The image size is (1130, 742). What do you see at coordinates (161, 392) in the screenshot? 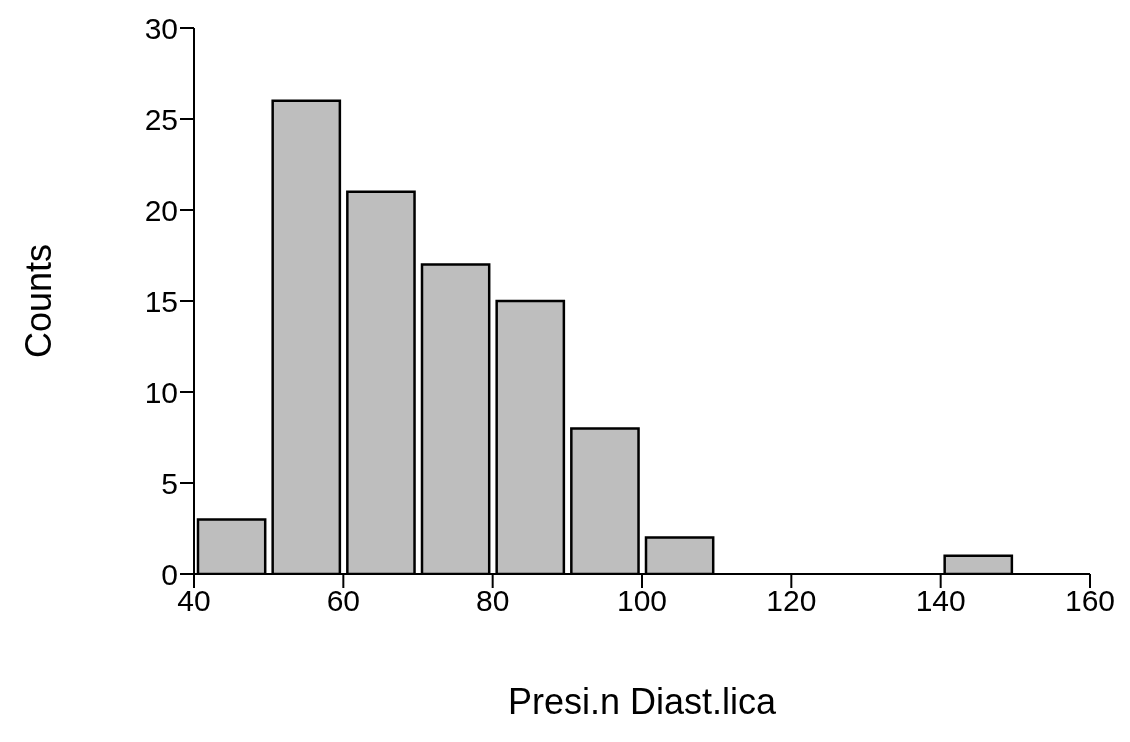
I see `y-tick-label: 10` at bounding box center [161, 392].